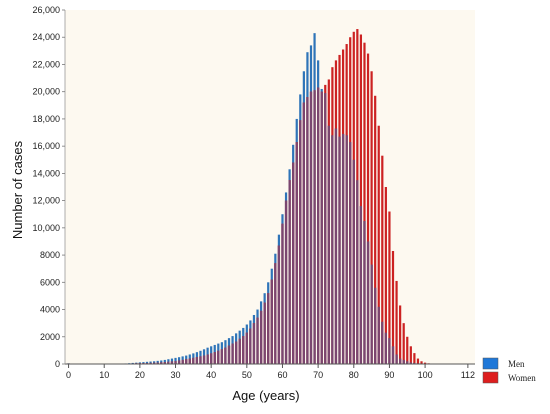  I want to click on y-tick-label: 14,000, so click(46, 173).